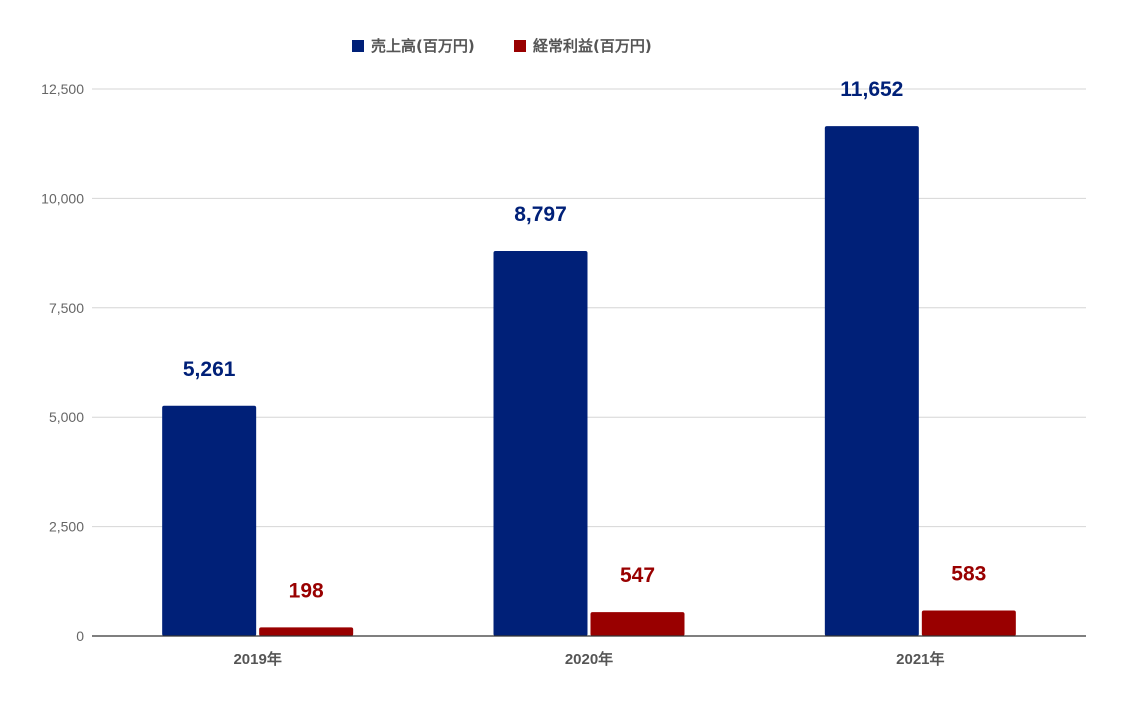 Image resolution: width=1122 pixels, height=703 pixels. Describe the element at coordinates (871, 381) in the screenshot. I see `bar-sales-2021年` at that location.